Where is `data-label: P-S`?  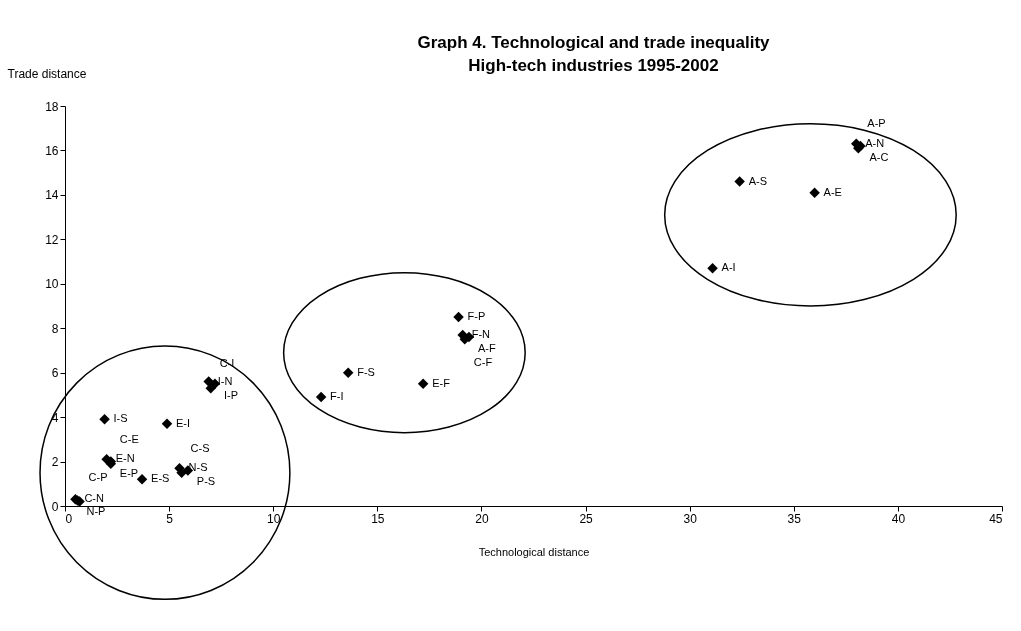 data-label: P-S is located at coordinates (206, 481).